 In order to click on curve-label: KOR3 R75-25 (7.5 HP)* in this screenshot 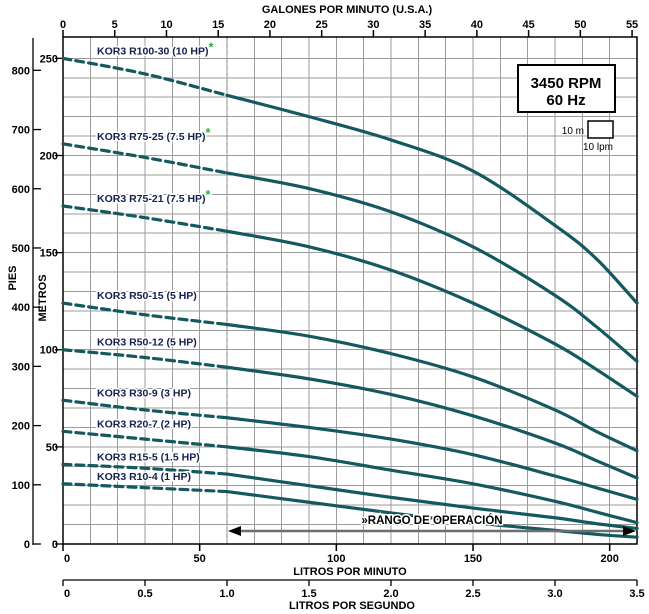, I will do `click(154, 134)`.